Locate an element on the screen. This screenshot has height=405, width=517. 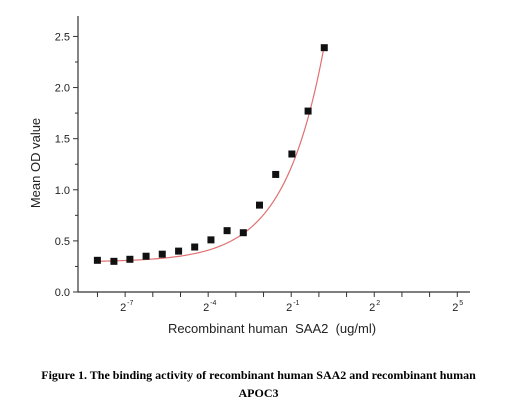
y-tick-label: 1.0 is located at coordinates (62, 191).